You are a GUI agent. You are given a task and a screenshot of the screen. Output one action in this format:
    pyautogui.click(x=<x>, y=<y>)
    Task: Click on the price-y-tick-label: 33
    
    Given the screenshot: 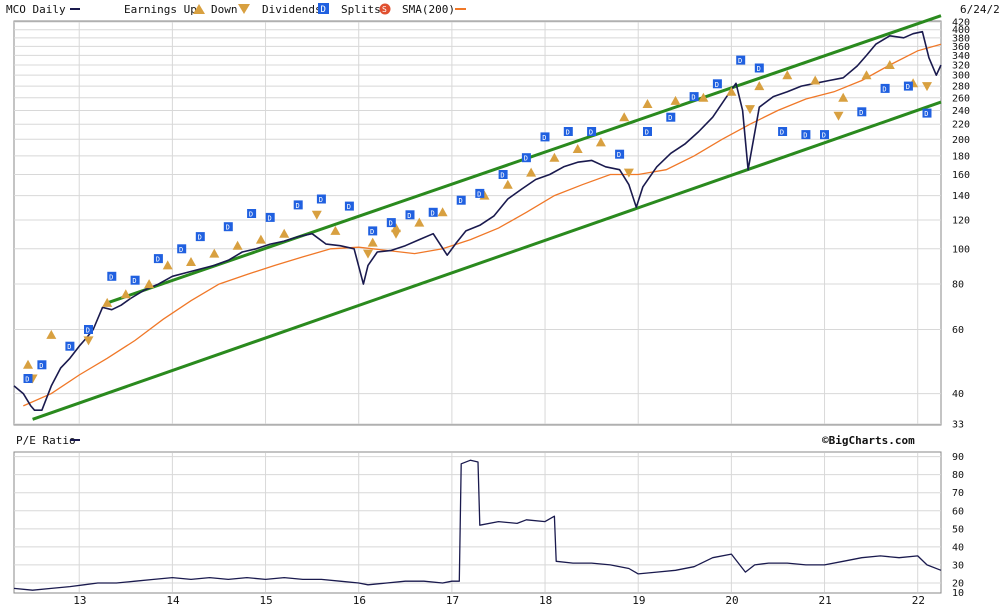 What is the action you would take?
    pyautogui.click(x=958, y=425)
    